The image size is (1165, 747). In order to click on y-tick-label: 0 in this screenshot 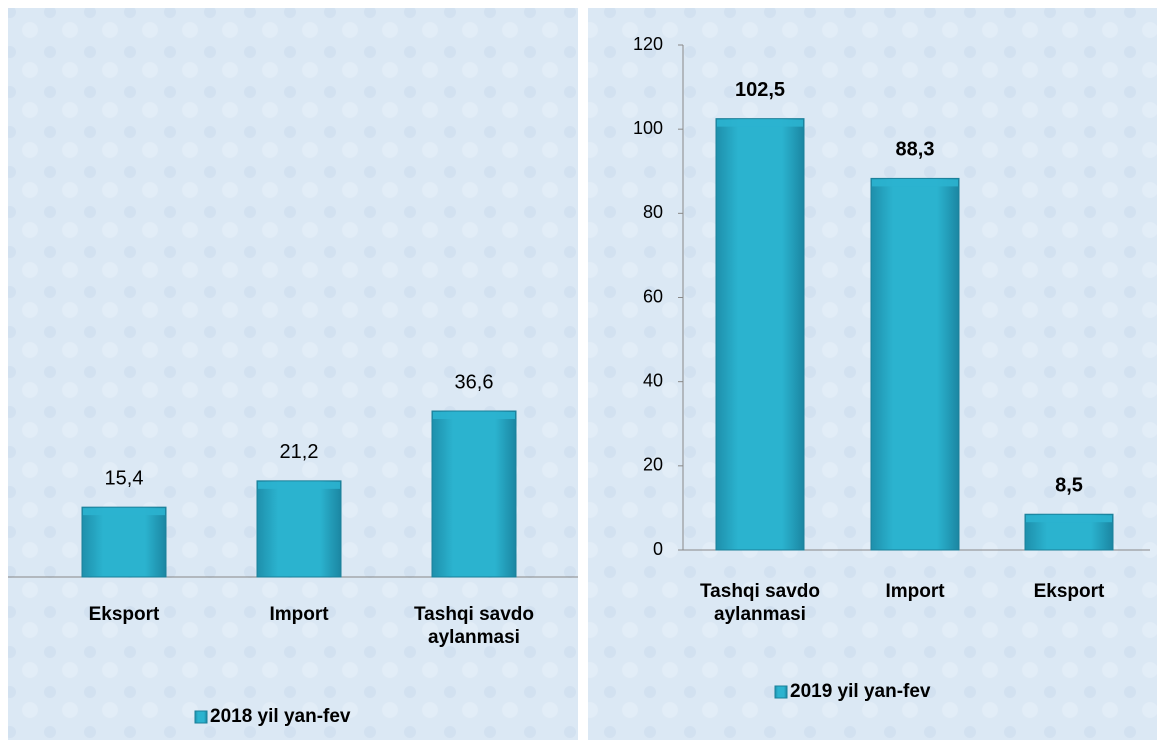, I will do `click(658, 549)`.